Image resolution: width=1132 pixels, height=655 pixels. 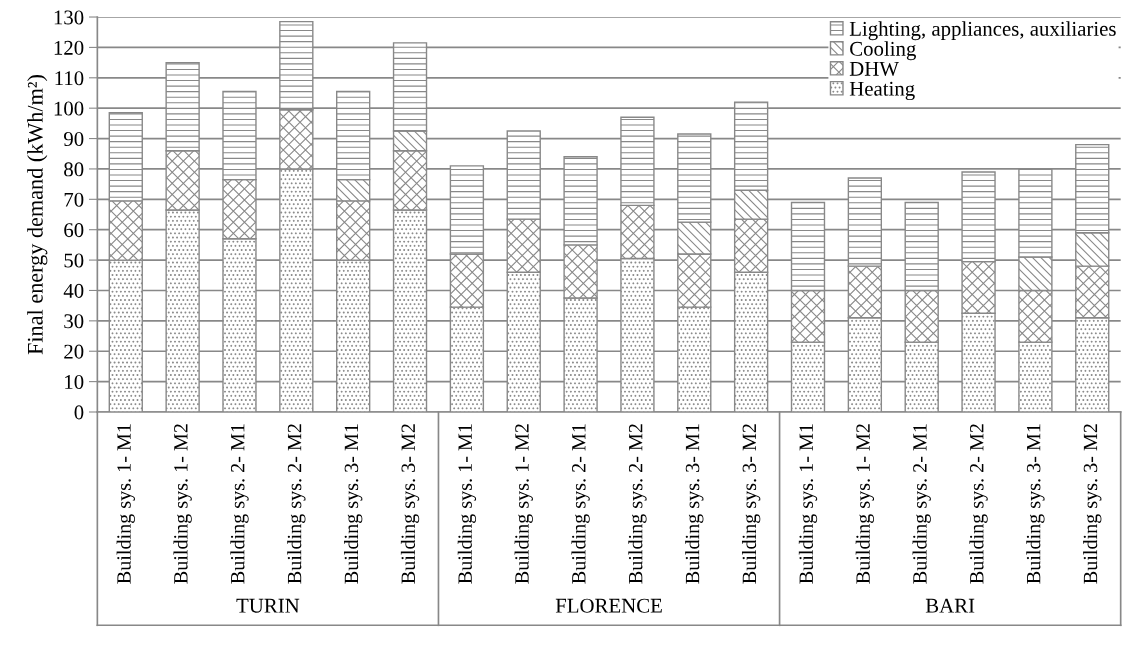 I want to click on y-tick-label: 110, so click(x=69, y=78).